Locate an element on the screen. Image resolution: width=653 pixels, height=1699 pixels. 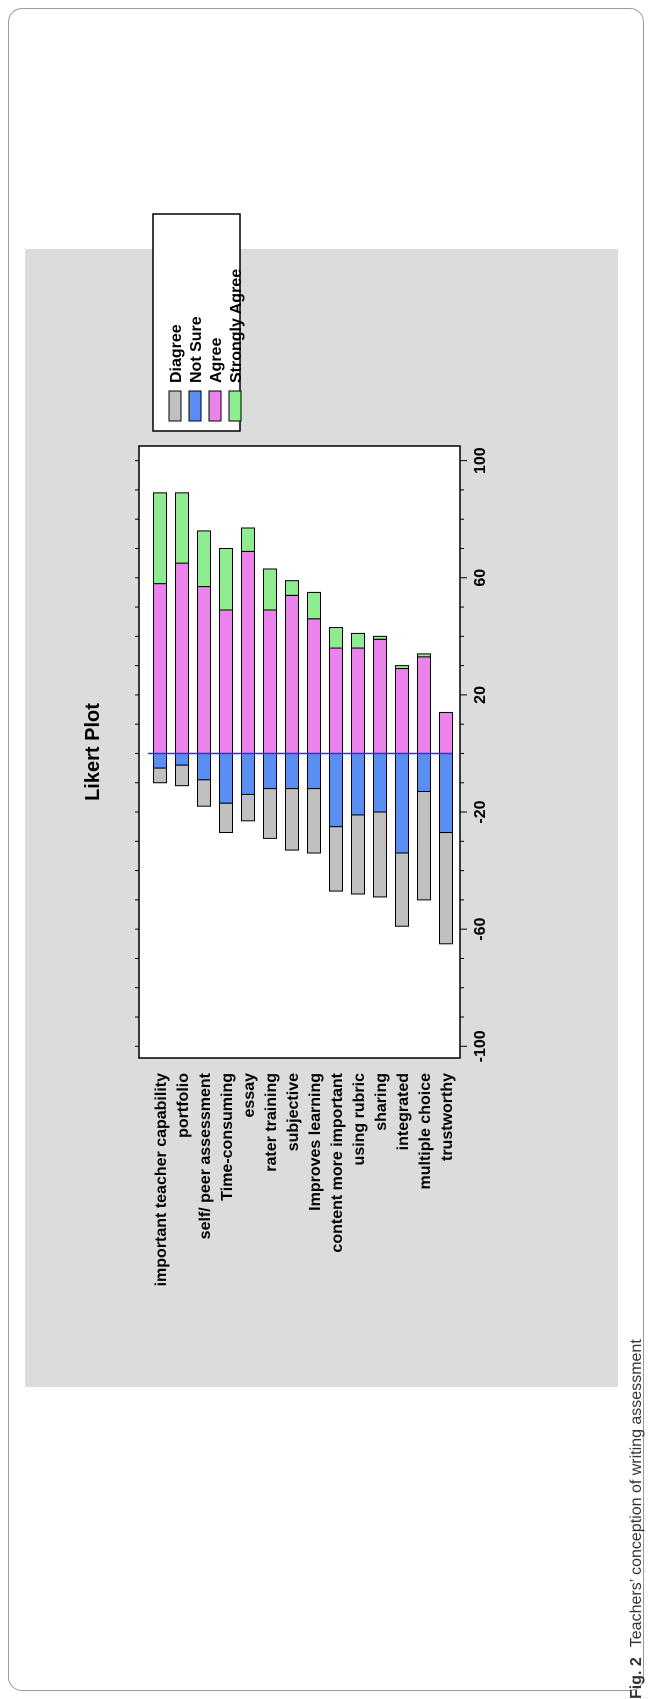
legend-box is located at coordinates (196, 322).